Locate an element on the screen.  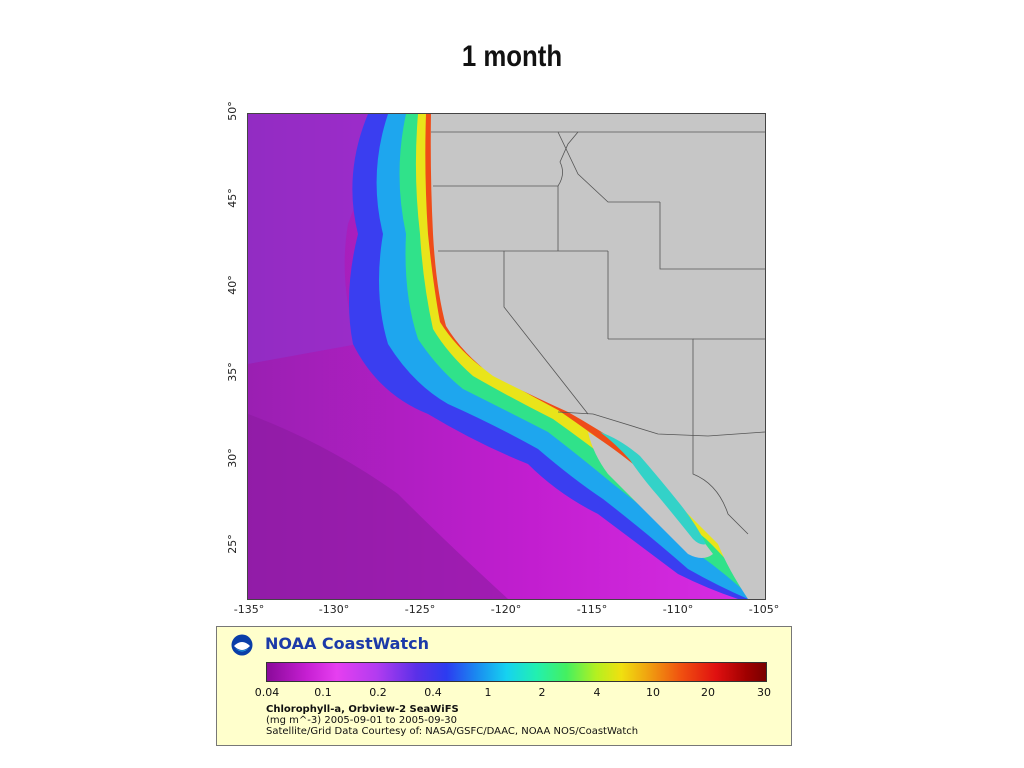
latitude-label-40: 40° is located at coordinates (232, 285).